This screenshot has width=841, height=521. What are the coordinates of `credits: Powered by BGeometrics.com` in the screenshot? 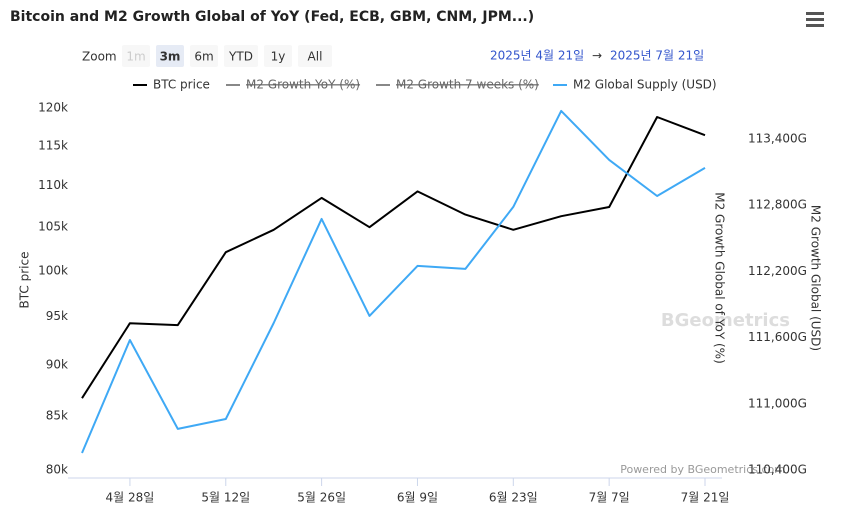 It's located at (702, 469).